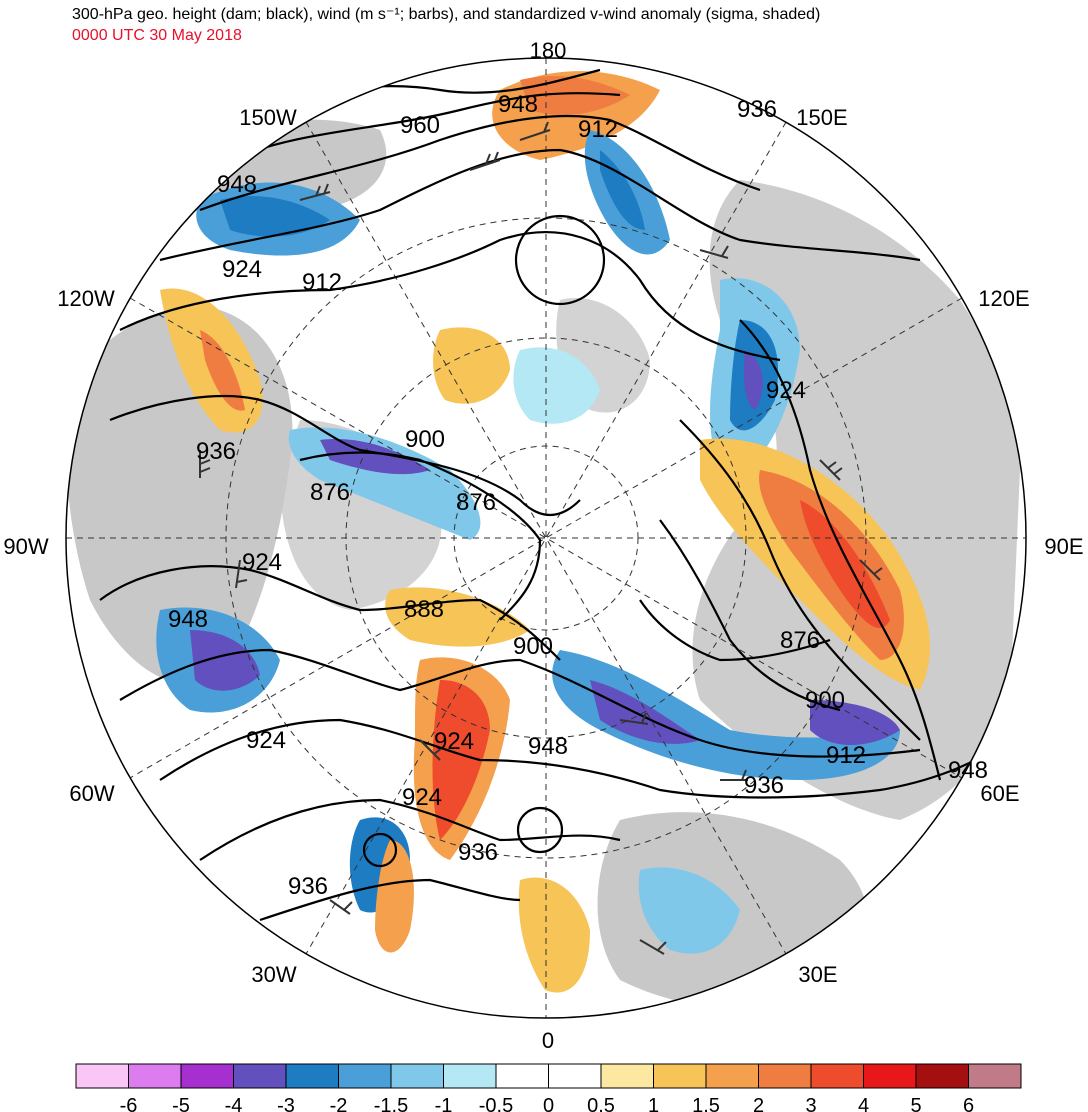 The image size is (1088, 1112). What do you see at coordinates (420, 125) in the screenshot?
I see `contour-label: 960` at bounding box center [420, 125].